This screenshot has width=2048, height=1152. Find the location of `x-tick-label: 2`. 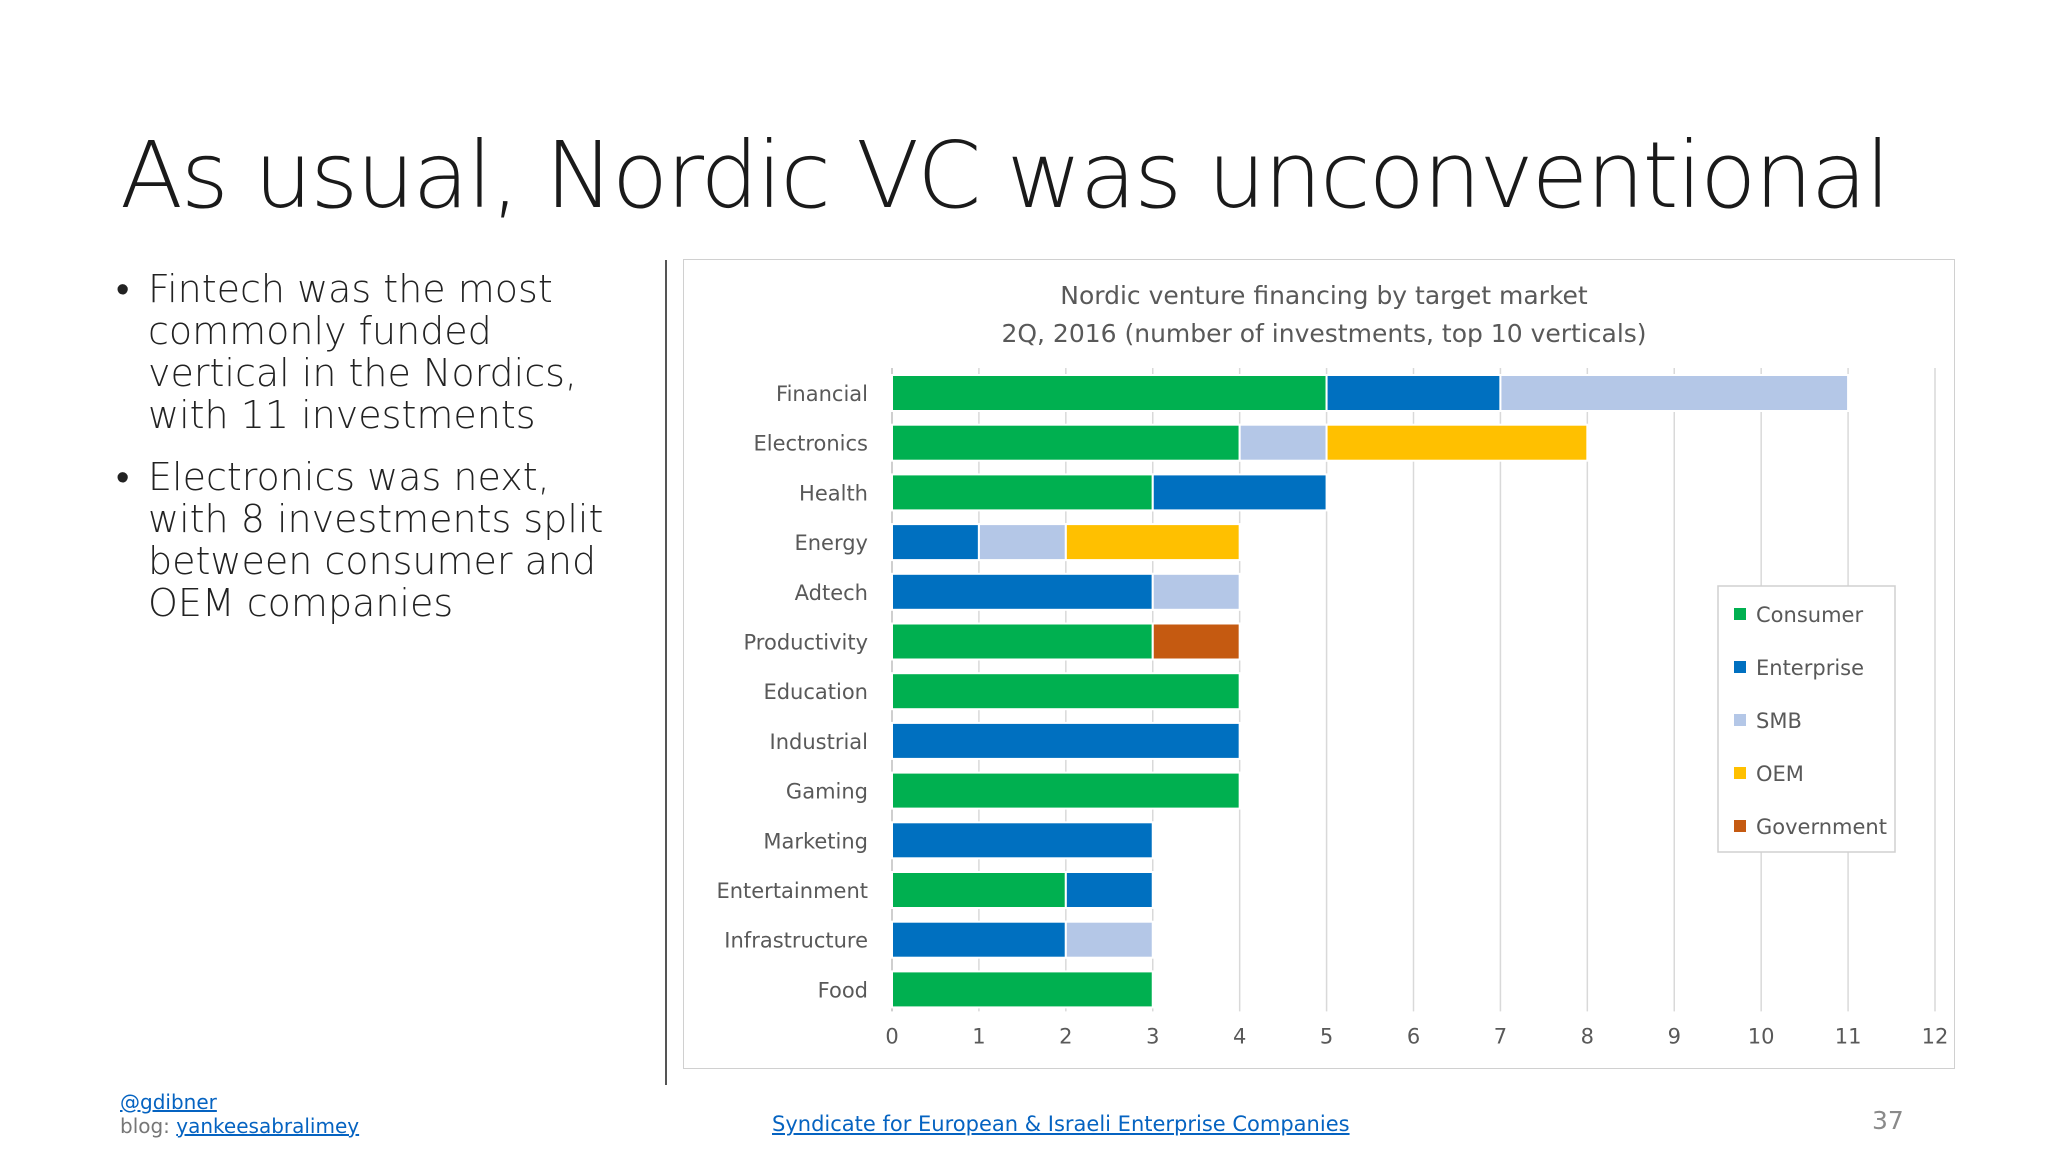

x-tick-label: 2 is located at coordinates (1065, 1036).